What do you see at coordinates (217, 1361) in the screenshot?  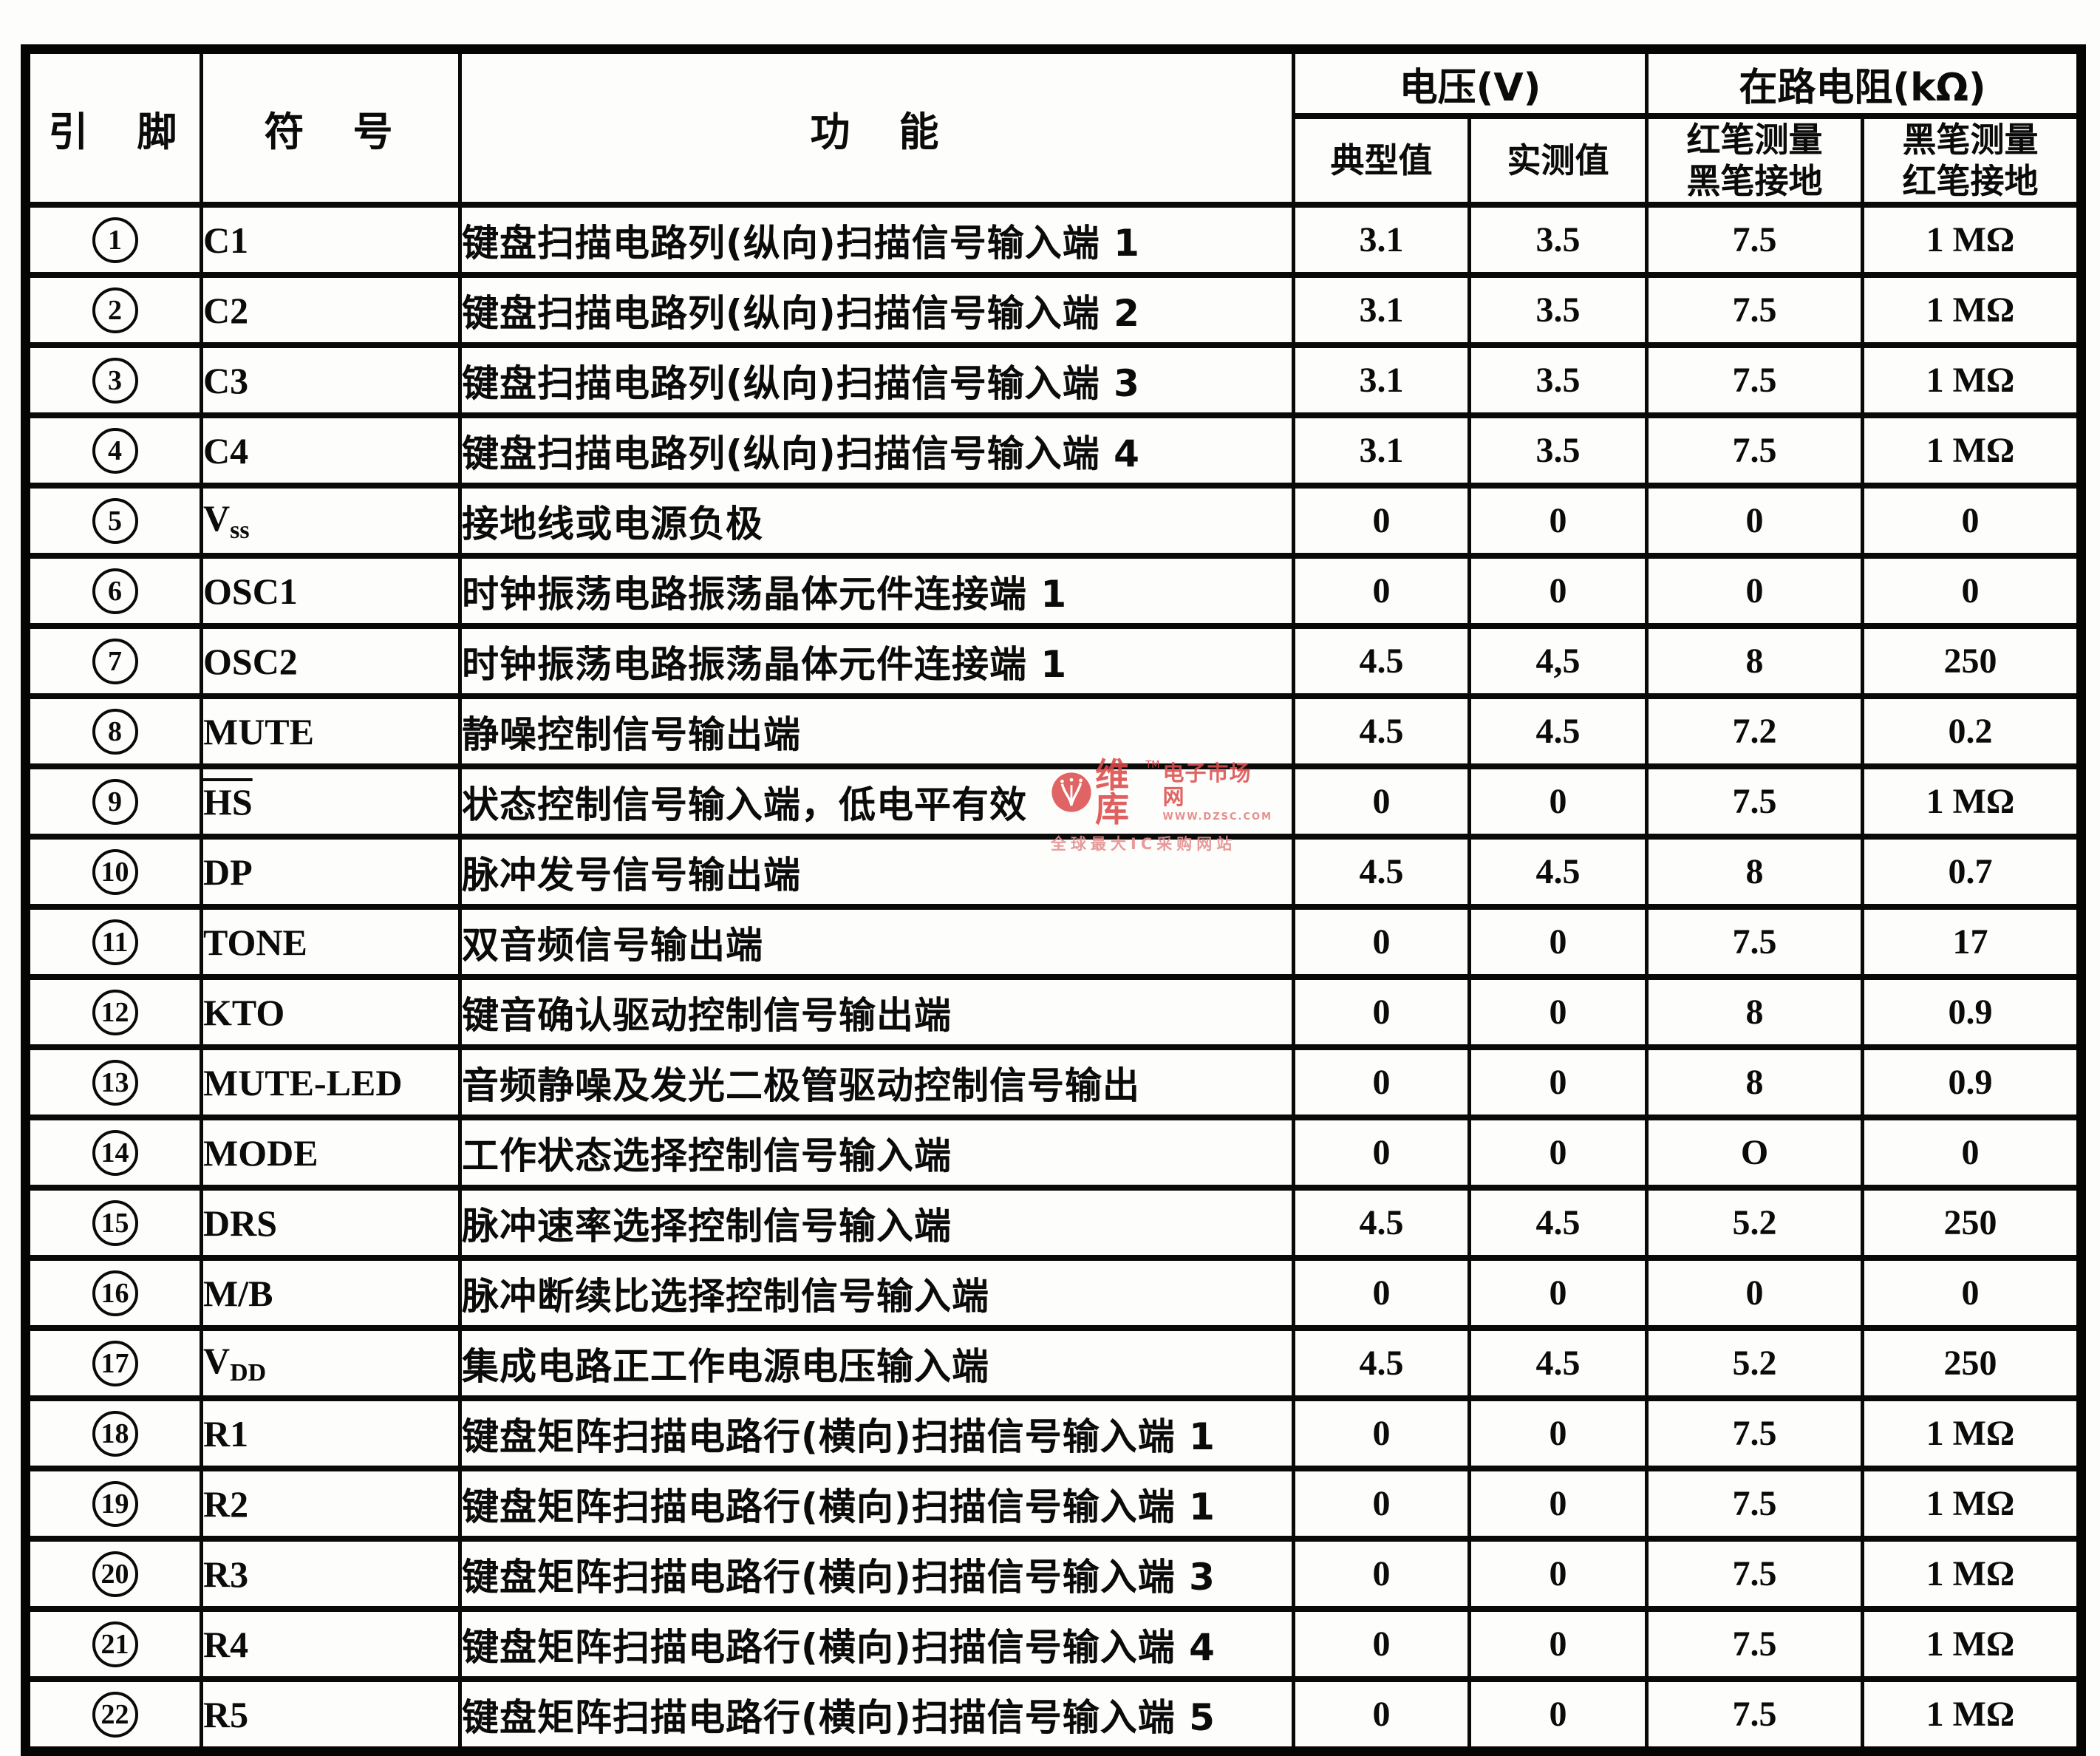 I see `symbol-text: V` at bounding box center [217, 1361].